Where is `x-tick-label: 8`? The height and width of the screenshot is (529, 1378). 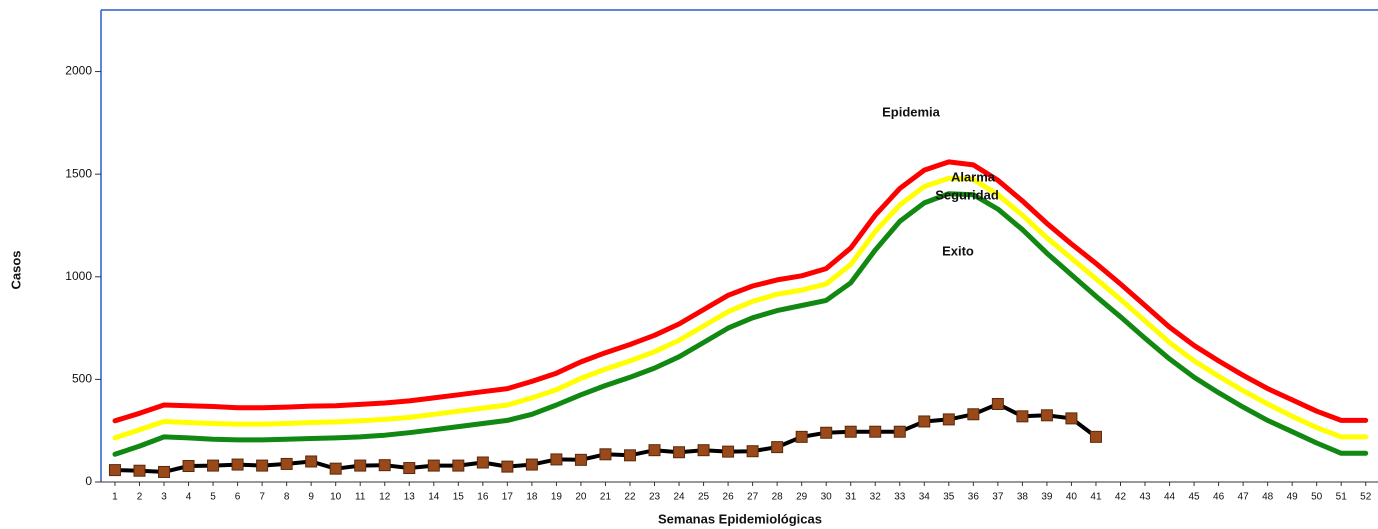
x-tick-label: 8 is located at coordinates (287, 497).